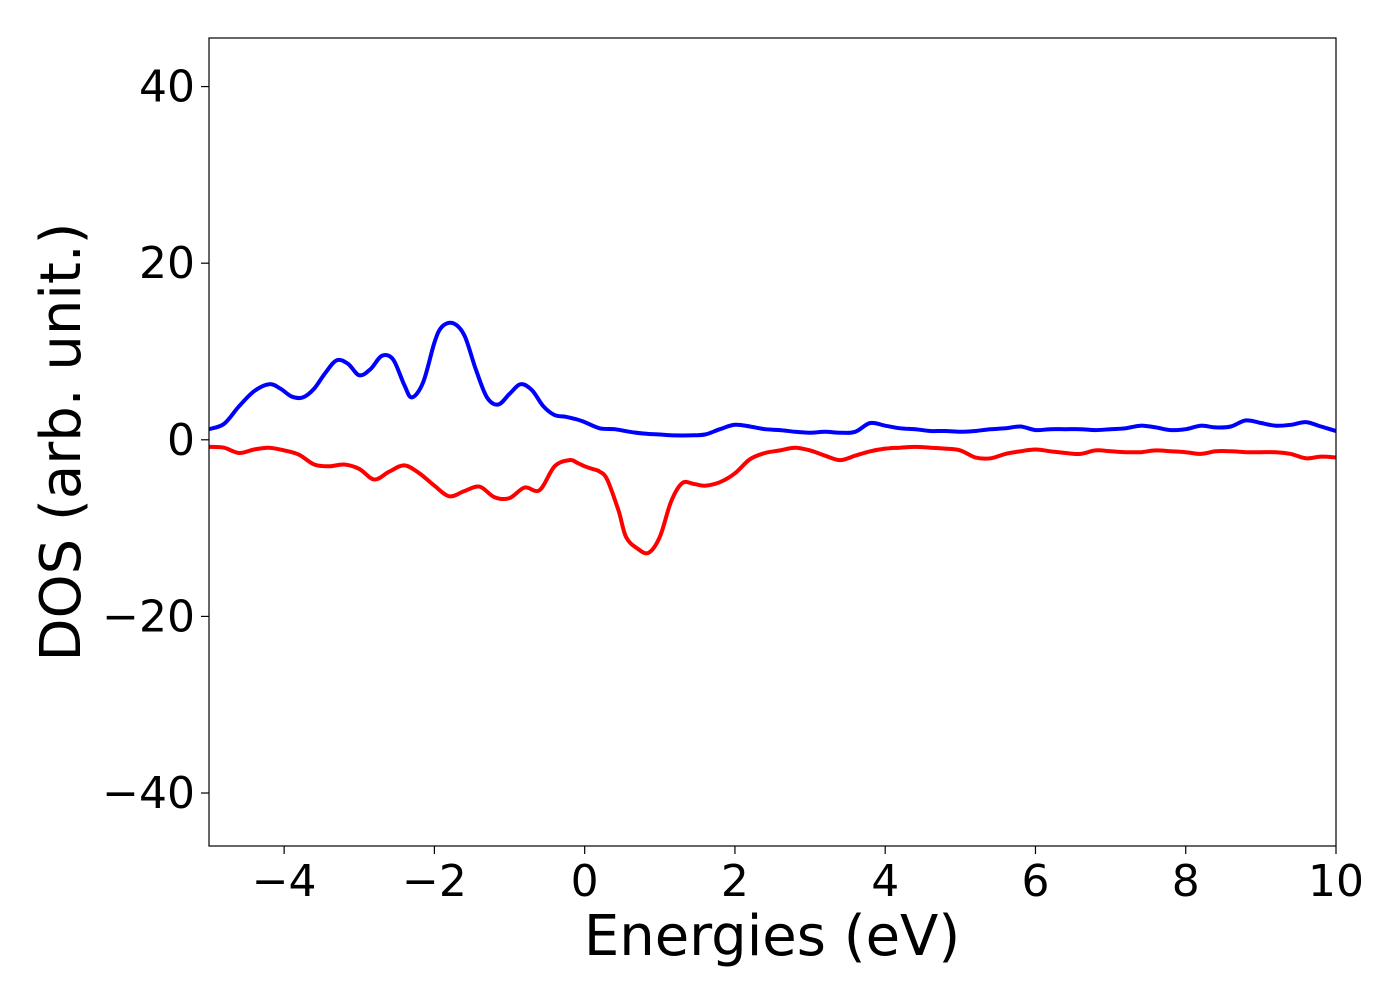  Describe the element at coordinates (167, 87) in the screenshot. I see `y-tick-label: 40` at that location.